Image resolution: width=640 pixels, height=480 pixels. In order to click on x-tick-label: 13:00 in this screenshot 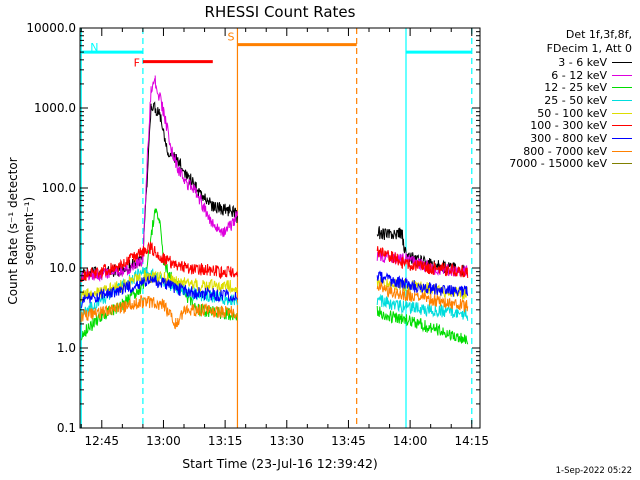, I will do `click(163, 441)`.